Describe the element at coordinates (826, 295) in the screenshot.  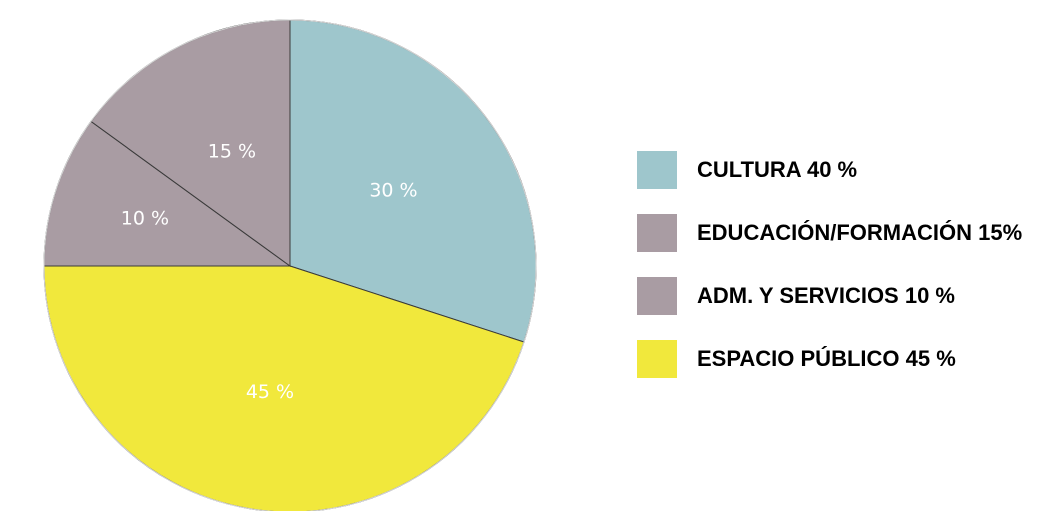
I see `legend-label-adm: ADM. Y SERVICIOS 10 %` at that location.